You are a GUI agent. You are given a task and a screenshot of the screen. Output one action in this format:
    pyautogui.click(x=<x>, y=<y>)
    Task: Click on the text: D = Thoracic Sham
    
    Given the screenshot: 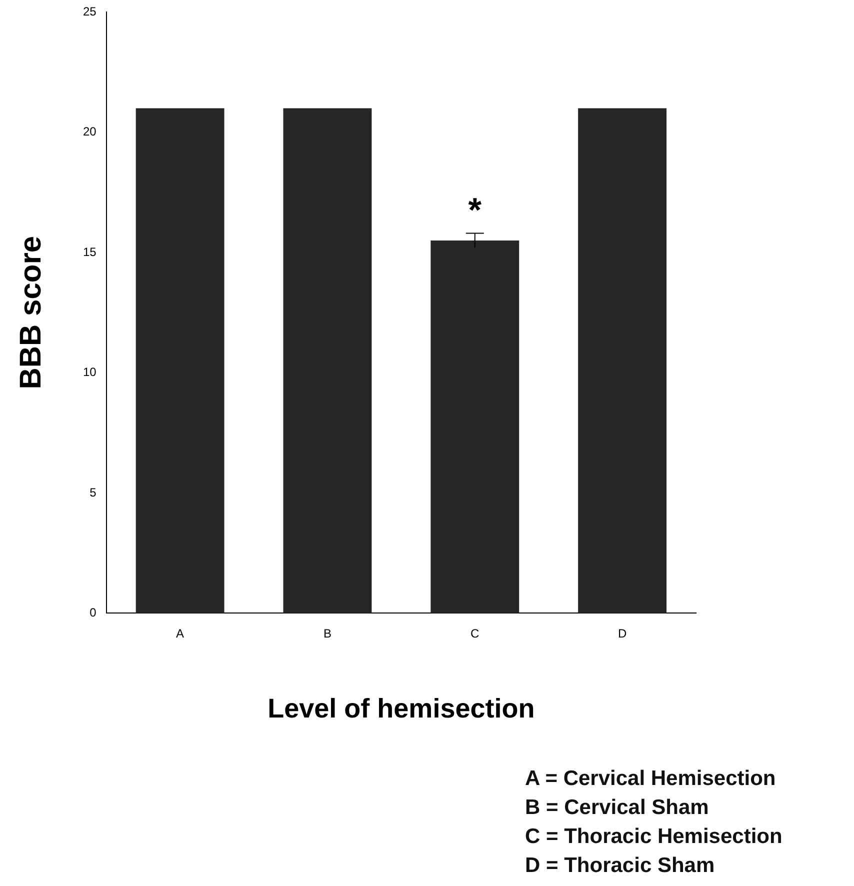 What is the action you would take?
    pyautogui.click(x=620, y=866)
    